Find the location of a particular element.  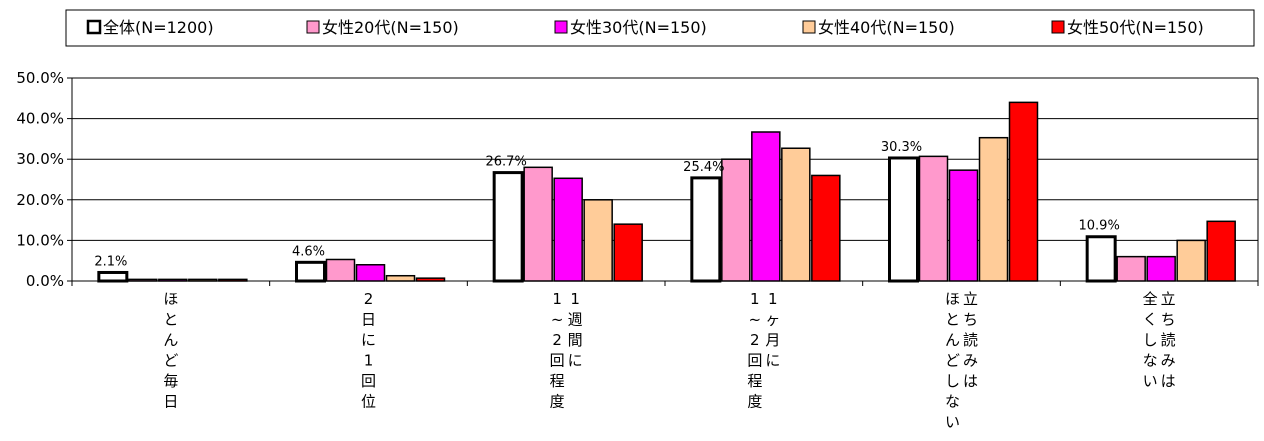

data-label: 2.1% is located at coordinates (110, 261).